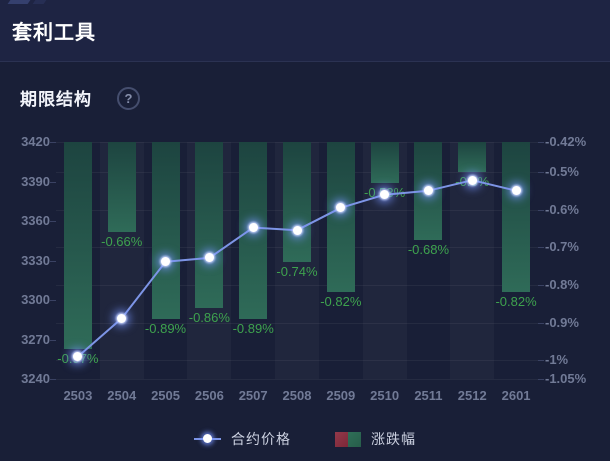  I want to click on right-axis-tick-label: -0.7%, so click(562, 247).